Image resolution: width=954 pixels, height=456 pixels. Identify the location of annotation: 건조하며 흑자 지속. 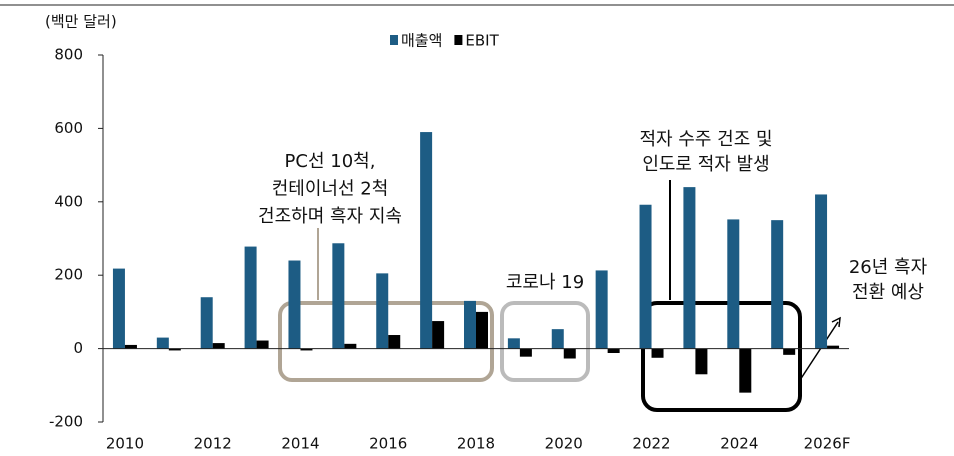
(330, 216).